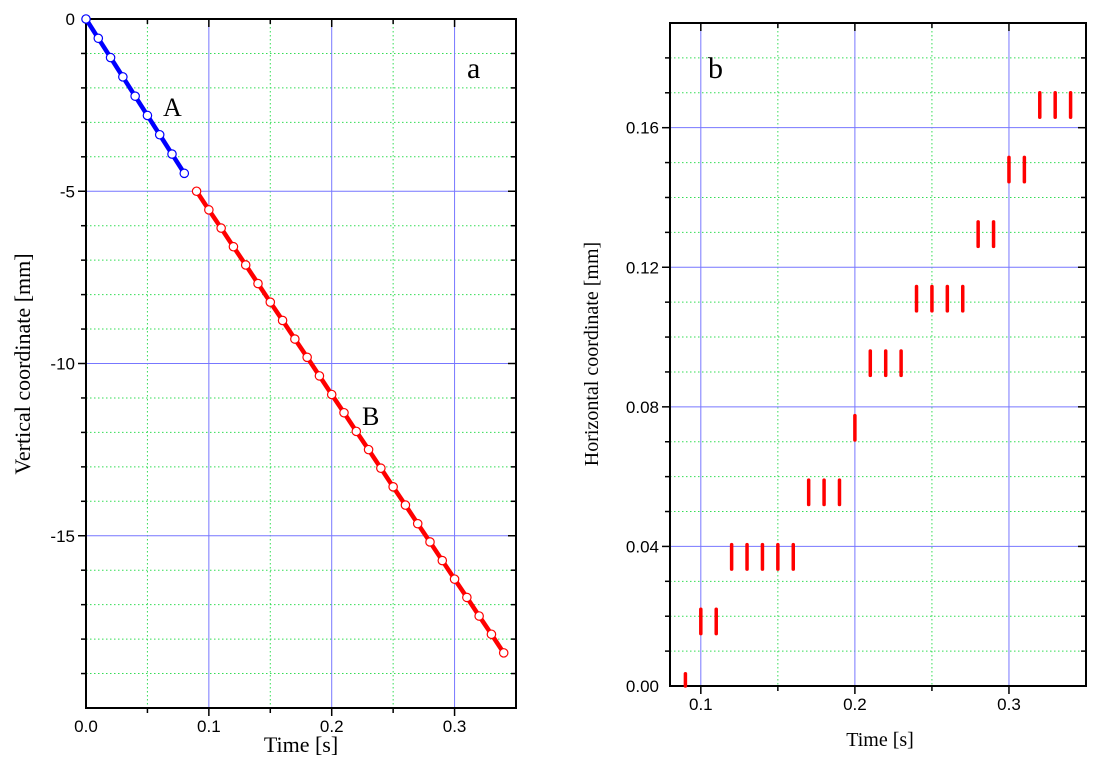 This screenshot has width=1094, height=757. Describe the element at coordinates (62, 536) in the screenshot. I see `y-tick-label: -15` at that location.